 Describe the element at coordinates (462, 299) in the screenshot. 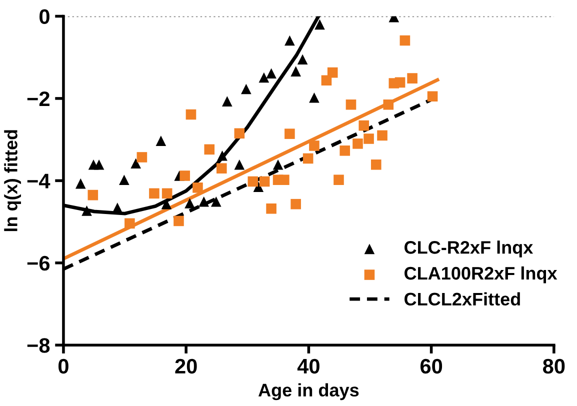

I see `legend-label: CLCL2xFitted` at that location.